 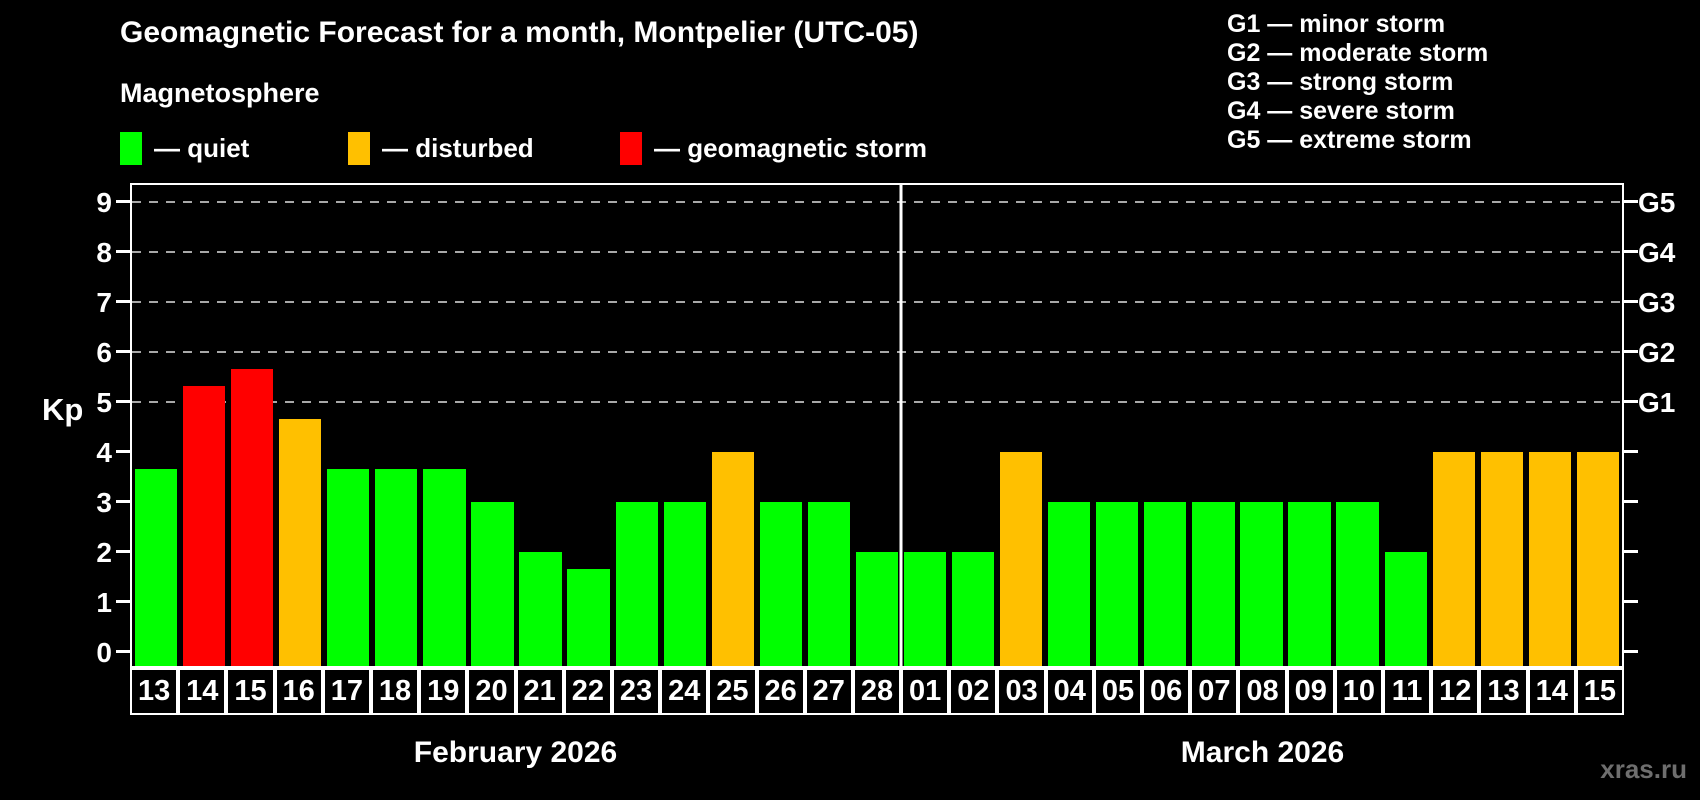 What do you see at coordinates (1349, 140) in the screenshot?
I see `g-scale-line-5: G5 — extreme storm` at bounding box center [1349, 140].